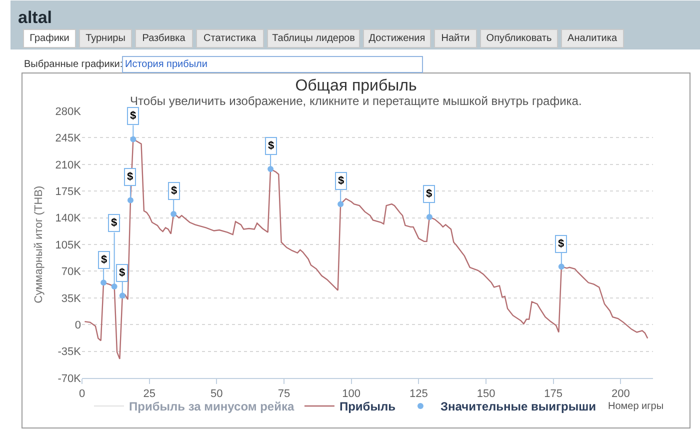  I want to click on x-tick-label: 125, so click(418, 394).